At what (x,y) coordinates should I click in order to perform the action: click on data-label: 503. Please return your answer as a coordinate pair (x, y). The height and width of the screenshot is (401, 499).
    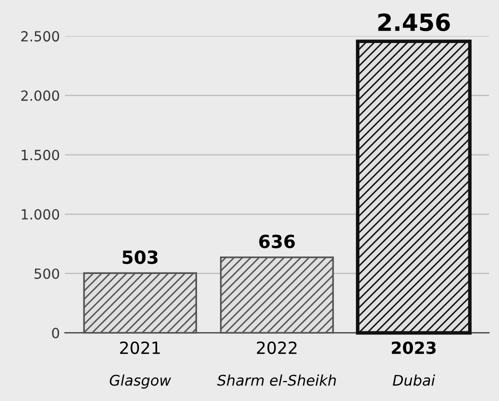
    Looking at the image, I should click on (140, 257).